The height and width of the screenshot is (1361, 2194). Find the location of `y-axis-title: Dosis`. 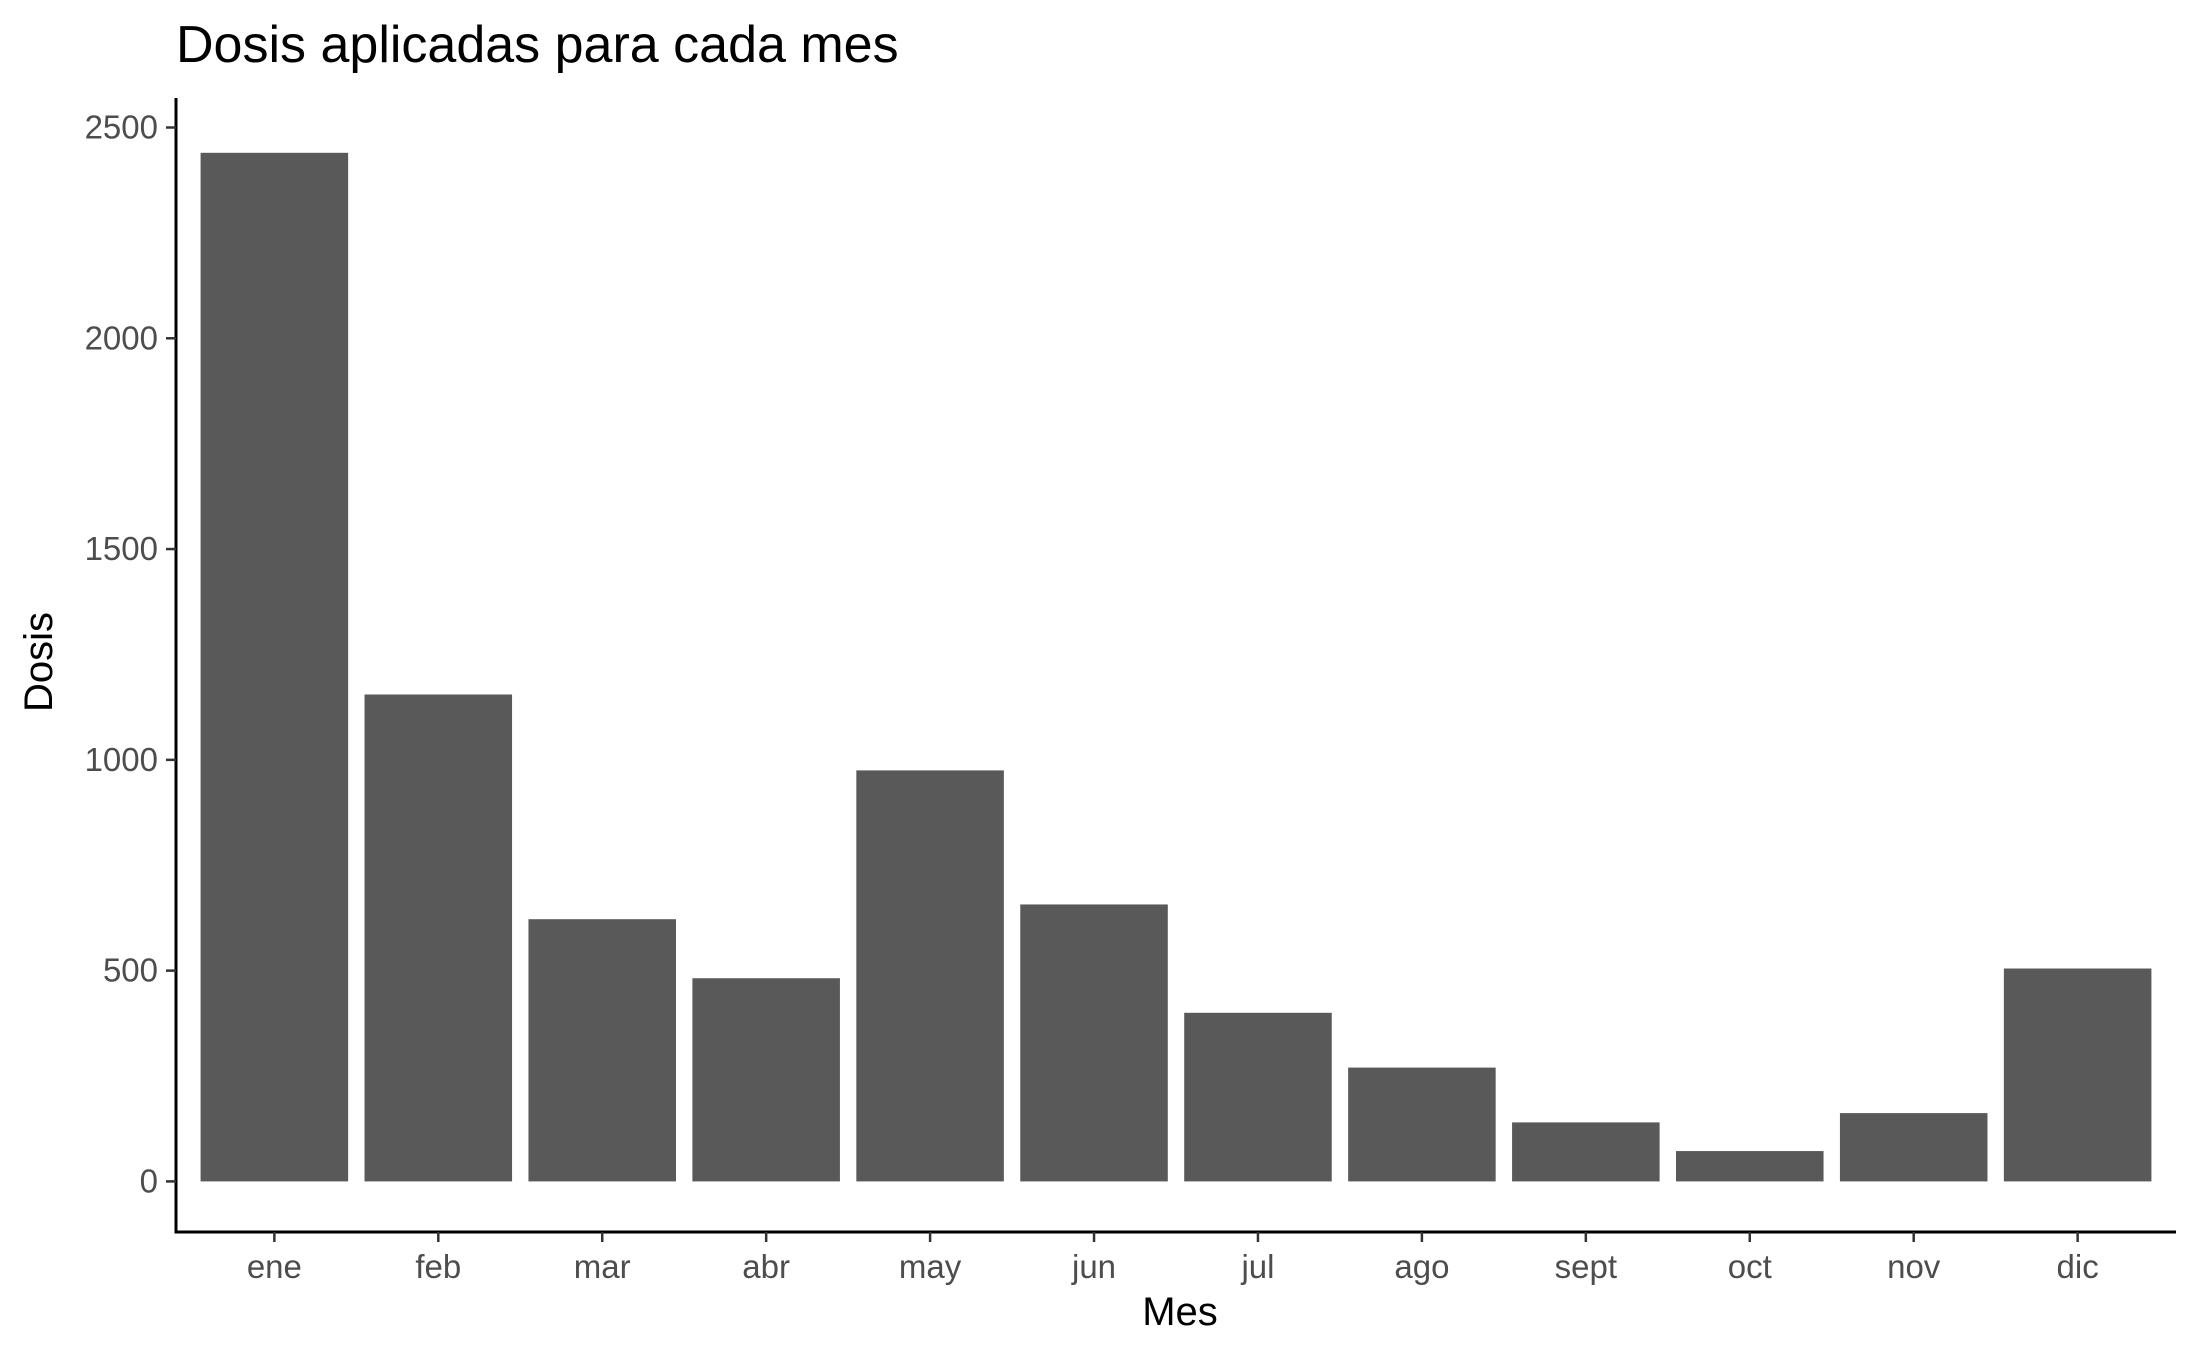

y-axis-title: Dosis is located at coordinates (39, 662).